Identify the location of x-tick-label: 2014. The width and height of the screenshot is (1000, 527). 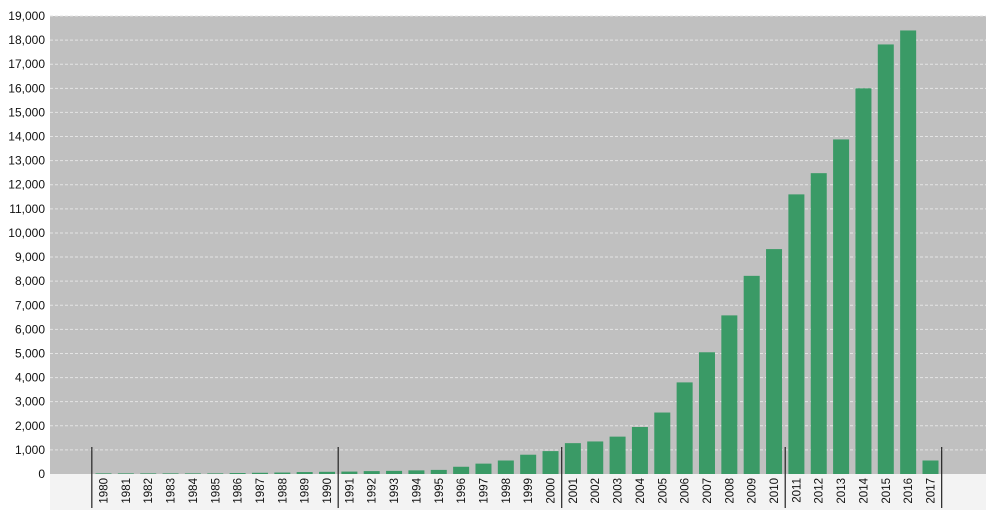
(864, 490).